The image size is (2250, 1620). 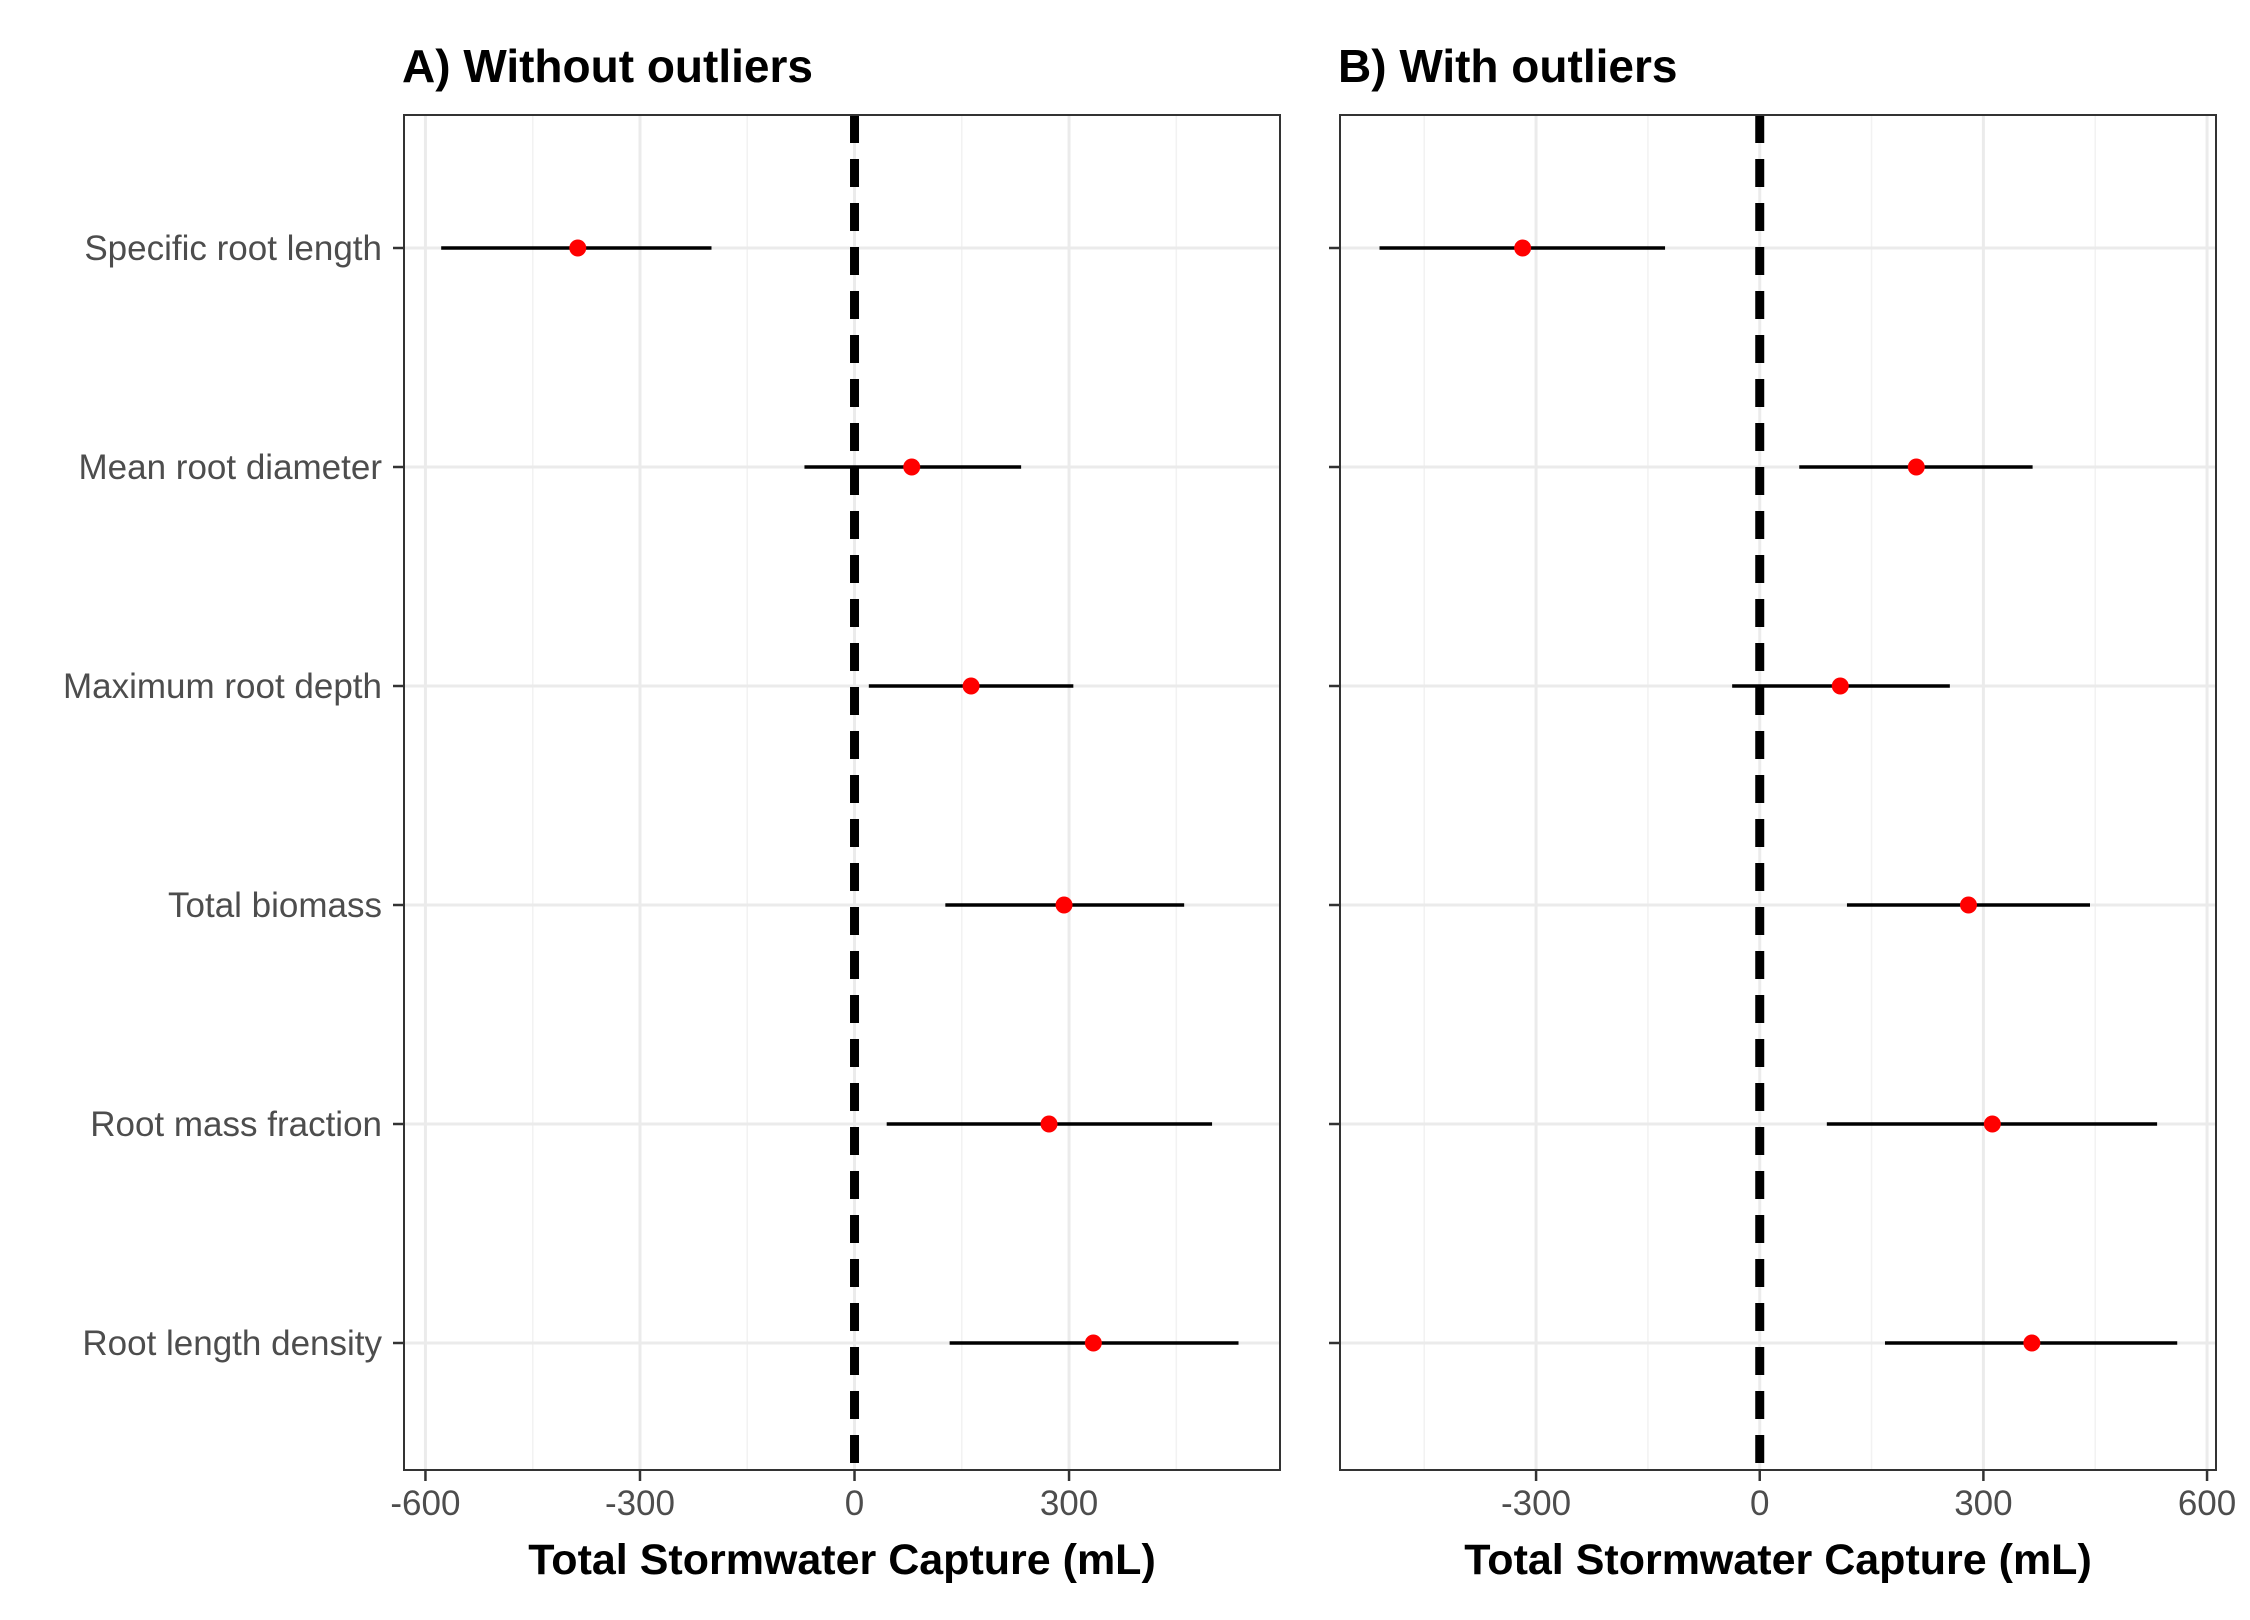 What do you see at coordinates (1778, 1560) in the screenshot?
I see `panel-b-x-axis-title: Total Stormwater Capture (mL)` at bounding box center [1778, 1560].